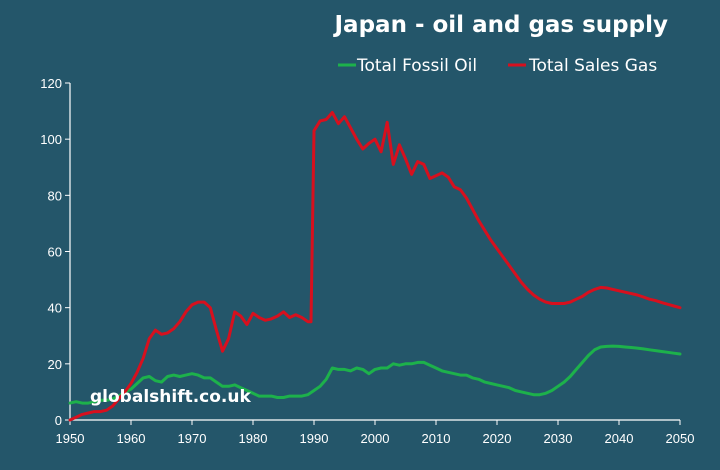 The width and height of the screenshot is (720, 470). What do you see at coordinates (55, 364) in the screenshot?
I see `y-tick-label: 20` at bounding box center [55, 364].